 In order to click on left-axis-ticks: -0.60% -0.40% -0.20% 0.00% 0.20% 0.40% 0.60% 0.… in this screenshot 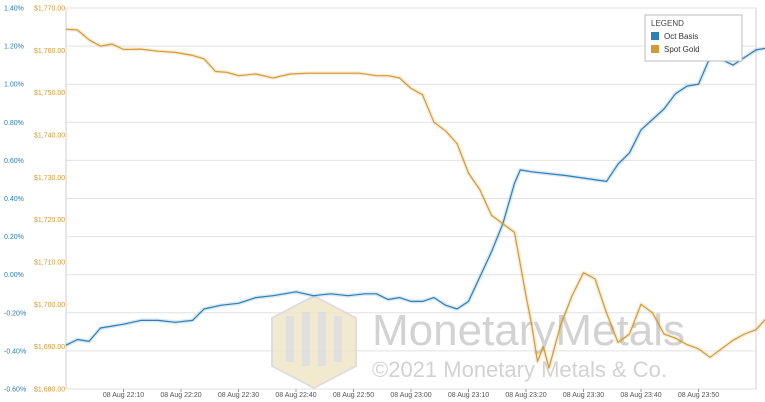, I will do `click(15, 200)`.